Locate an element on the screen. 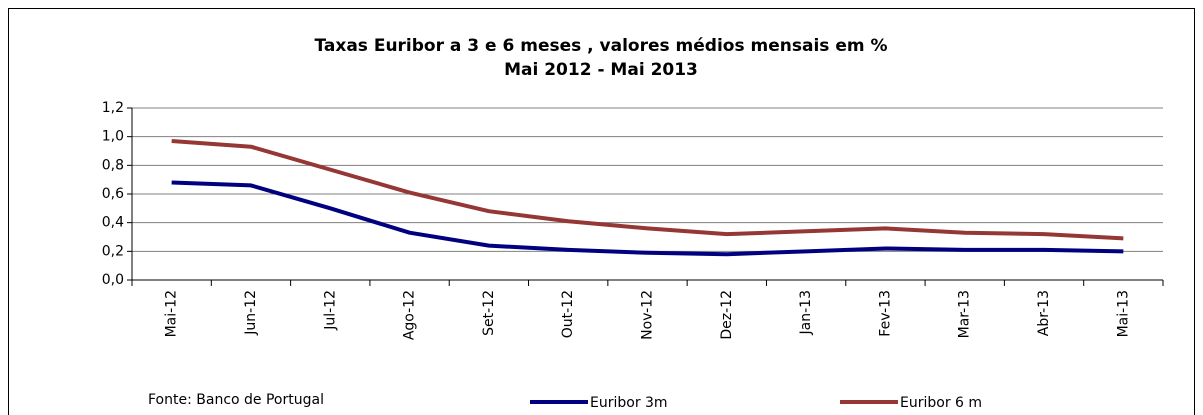 The image size is (1203, 415). legend-label: Euribor 3m is located at coordinates (629, 403).